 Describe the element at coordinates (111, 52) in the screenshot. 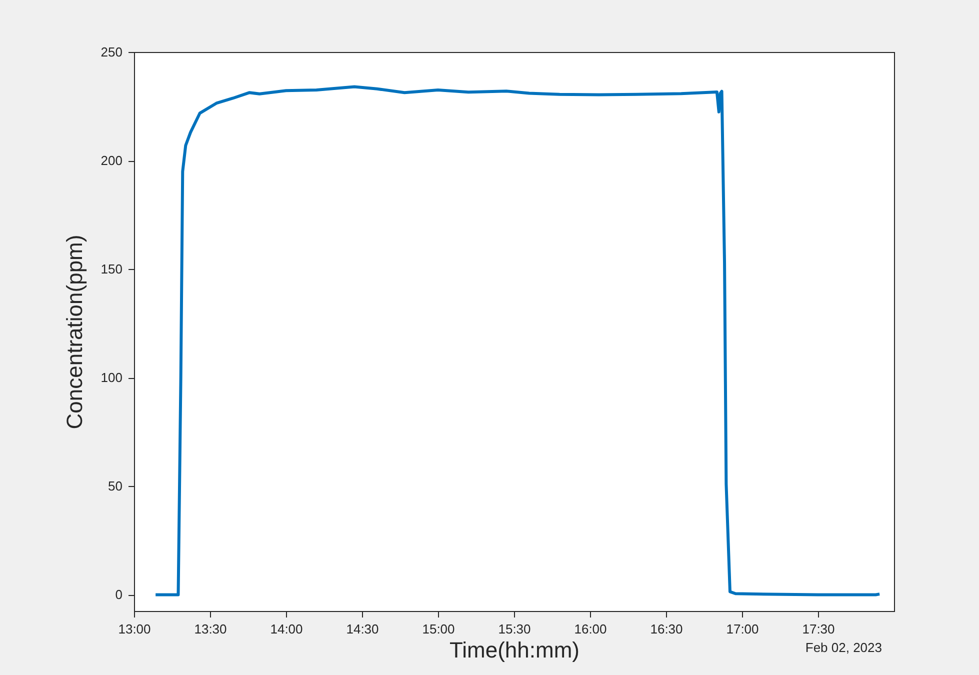

I see `y-tick-label: 250` at that location.